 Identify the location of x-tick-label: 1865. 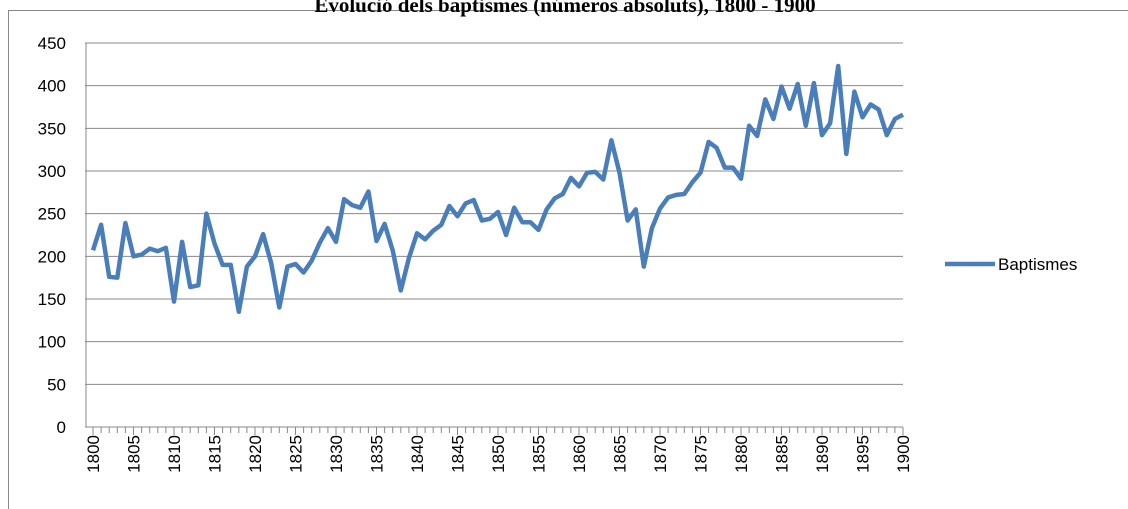
(620, 454).